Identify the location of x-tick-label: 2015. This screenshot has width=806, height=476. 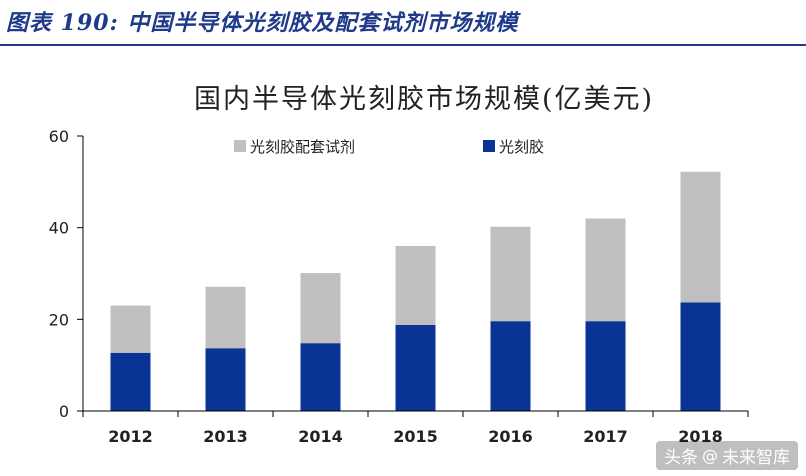
(415, 436).